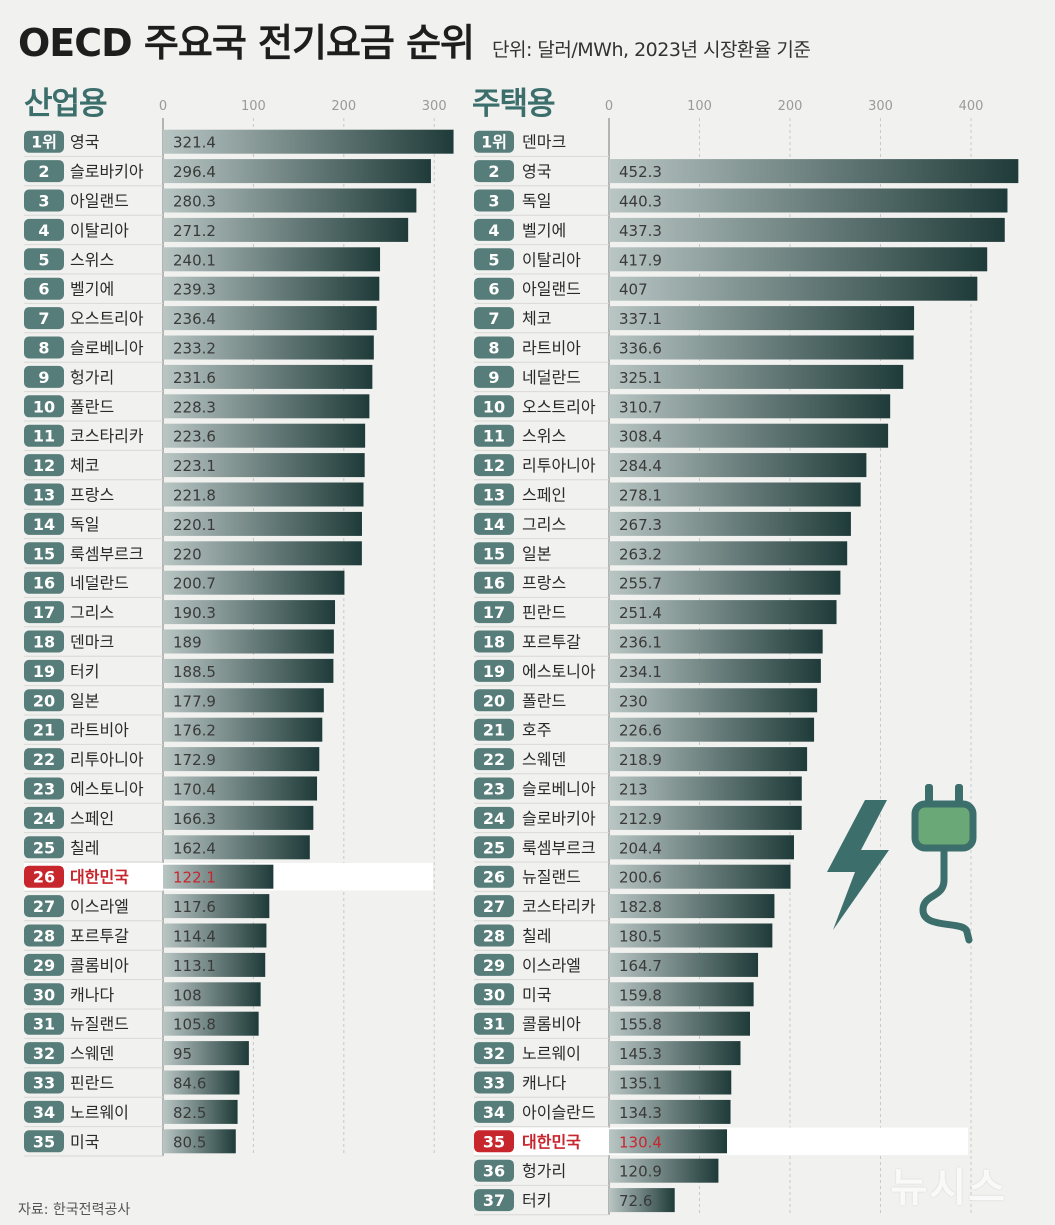 The image size is (1055, 1225). I want to click on res-rank-label: 21, so click(494, 730).